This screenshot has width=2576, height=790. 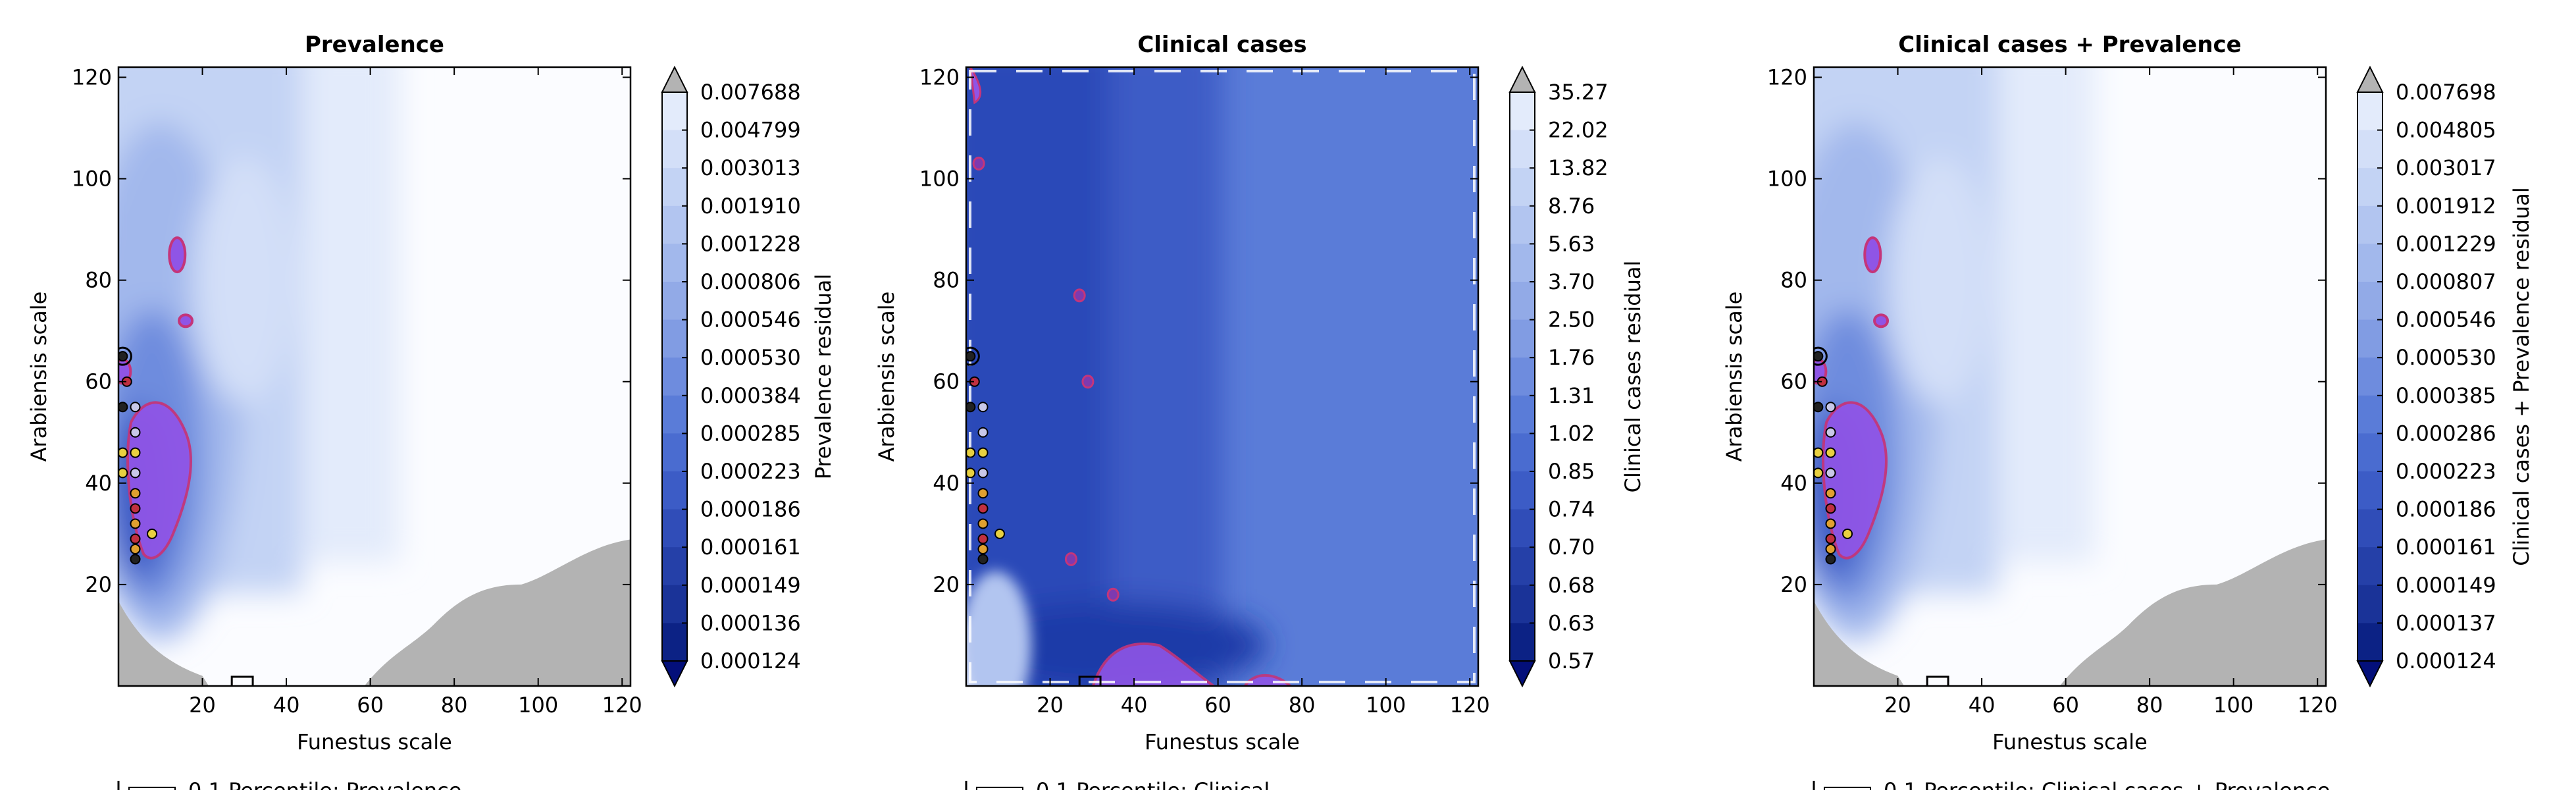 I want to click on legend-label: 0.1 Percentile: Clinical, so click(x=1153, y=784).